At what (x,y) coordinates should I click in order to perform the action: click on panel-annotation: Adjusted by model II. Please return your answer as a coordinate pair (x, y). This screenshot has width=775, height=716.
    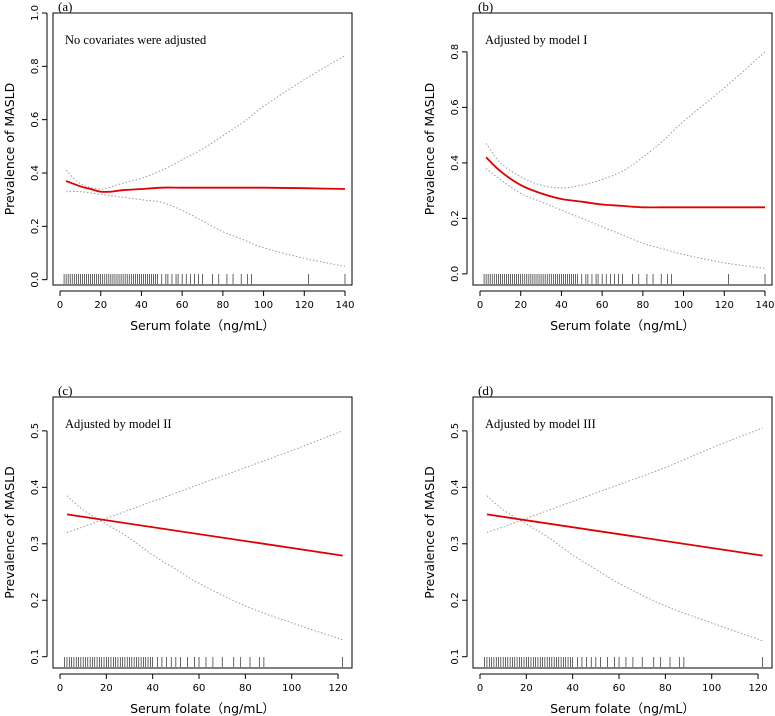
    Looking at the image, I should click on (118, 424).